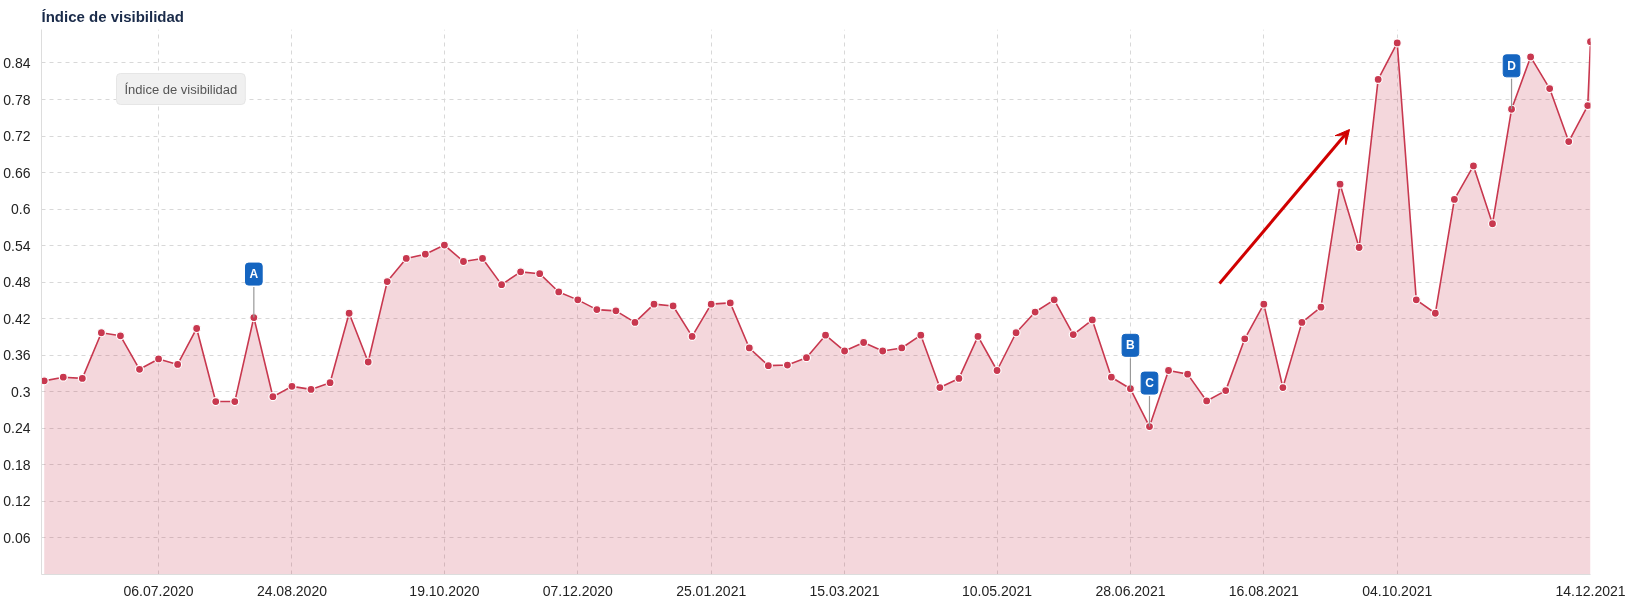  Describe the element at coordinates (158, 590) in the screenshot. I see `x-tick-label: 06.07.2020` at that location.